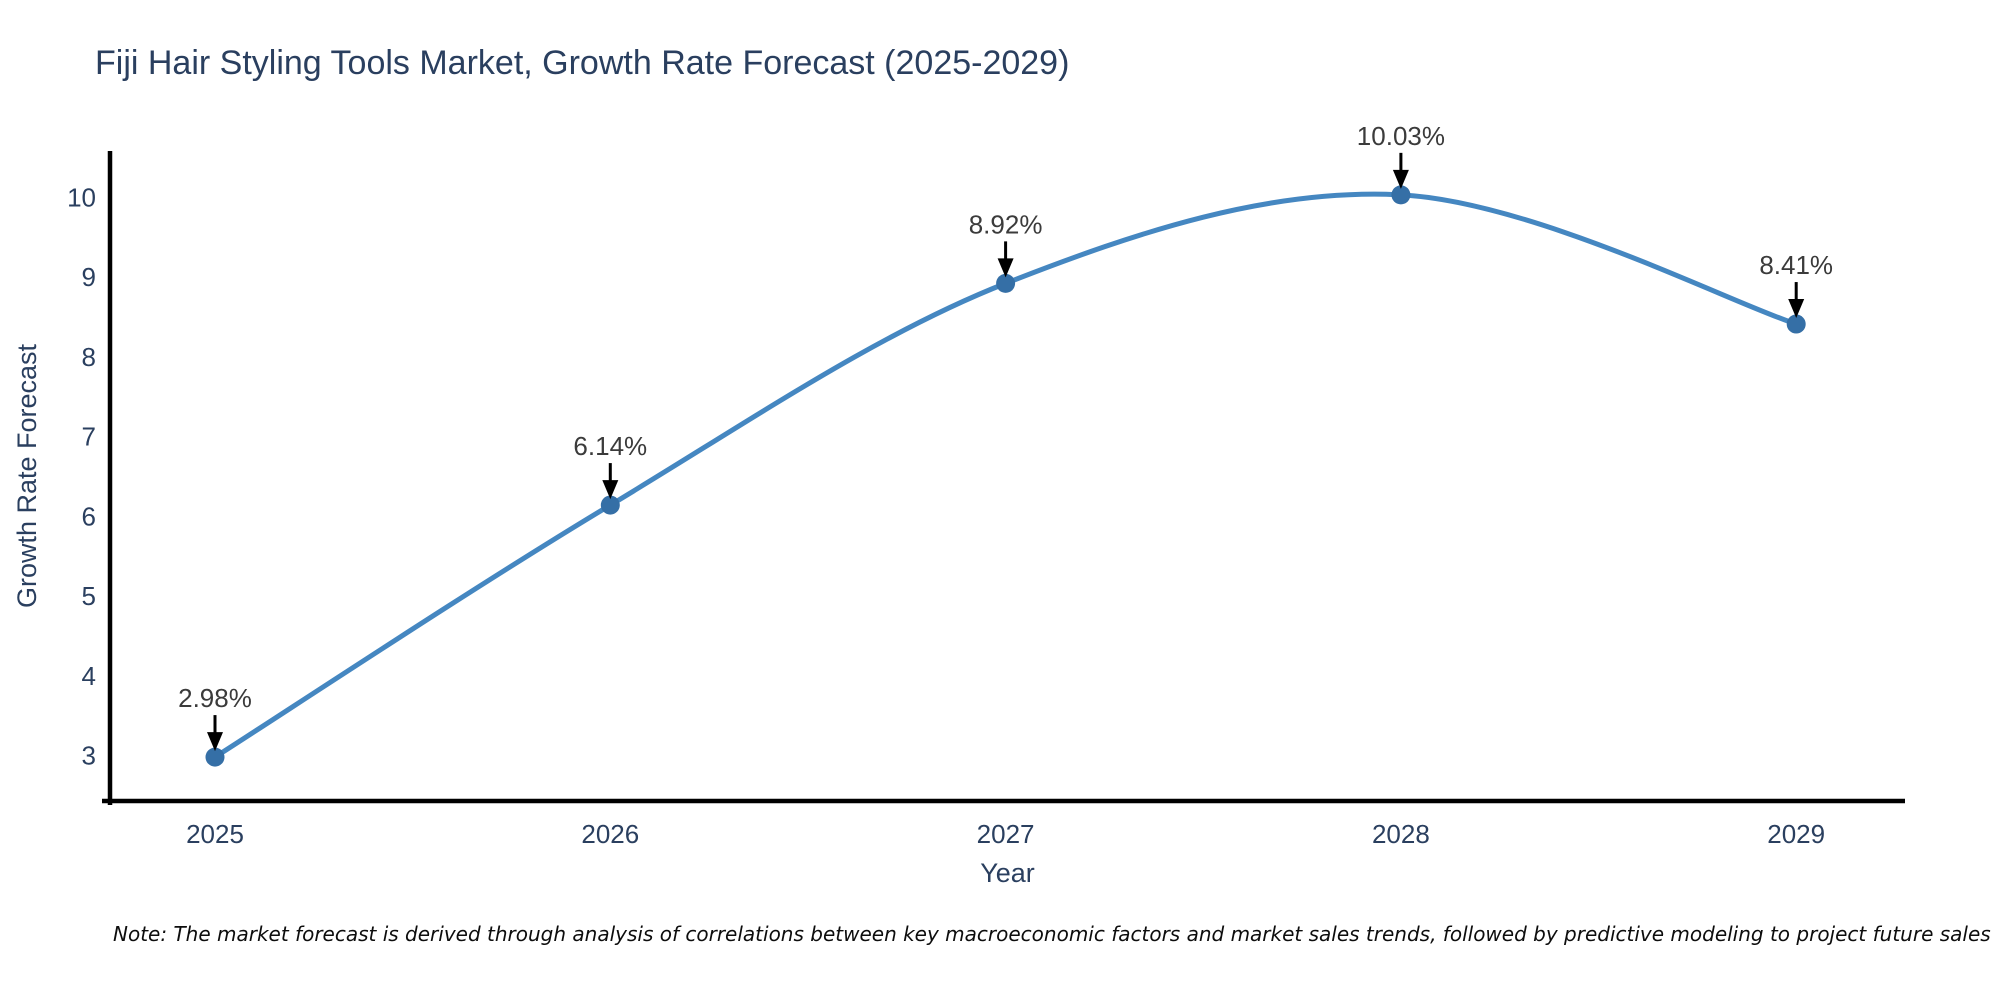  Describe the element at coordinates (1006, 834) in the screenshot. I see `x-tick-label: 2027` at that location.